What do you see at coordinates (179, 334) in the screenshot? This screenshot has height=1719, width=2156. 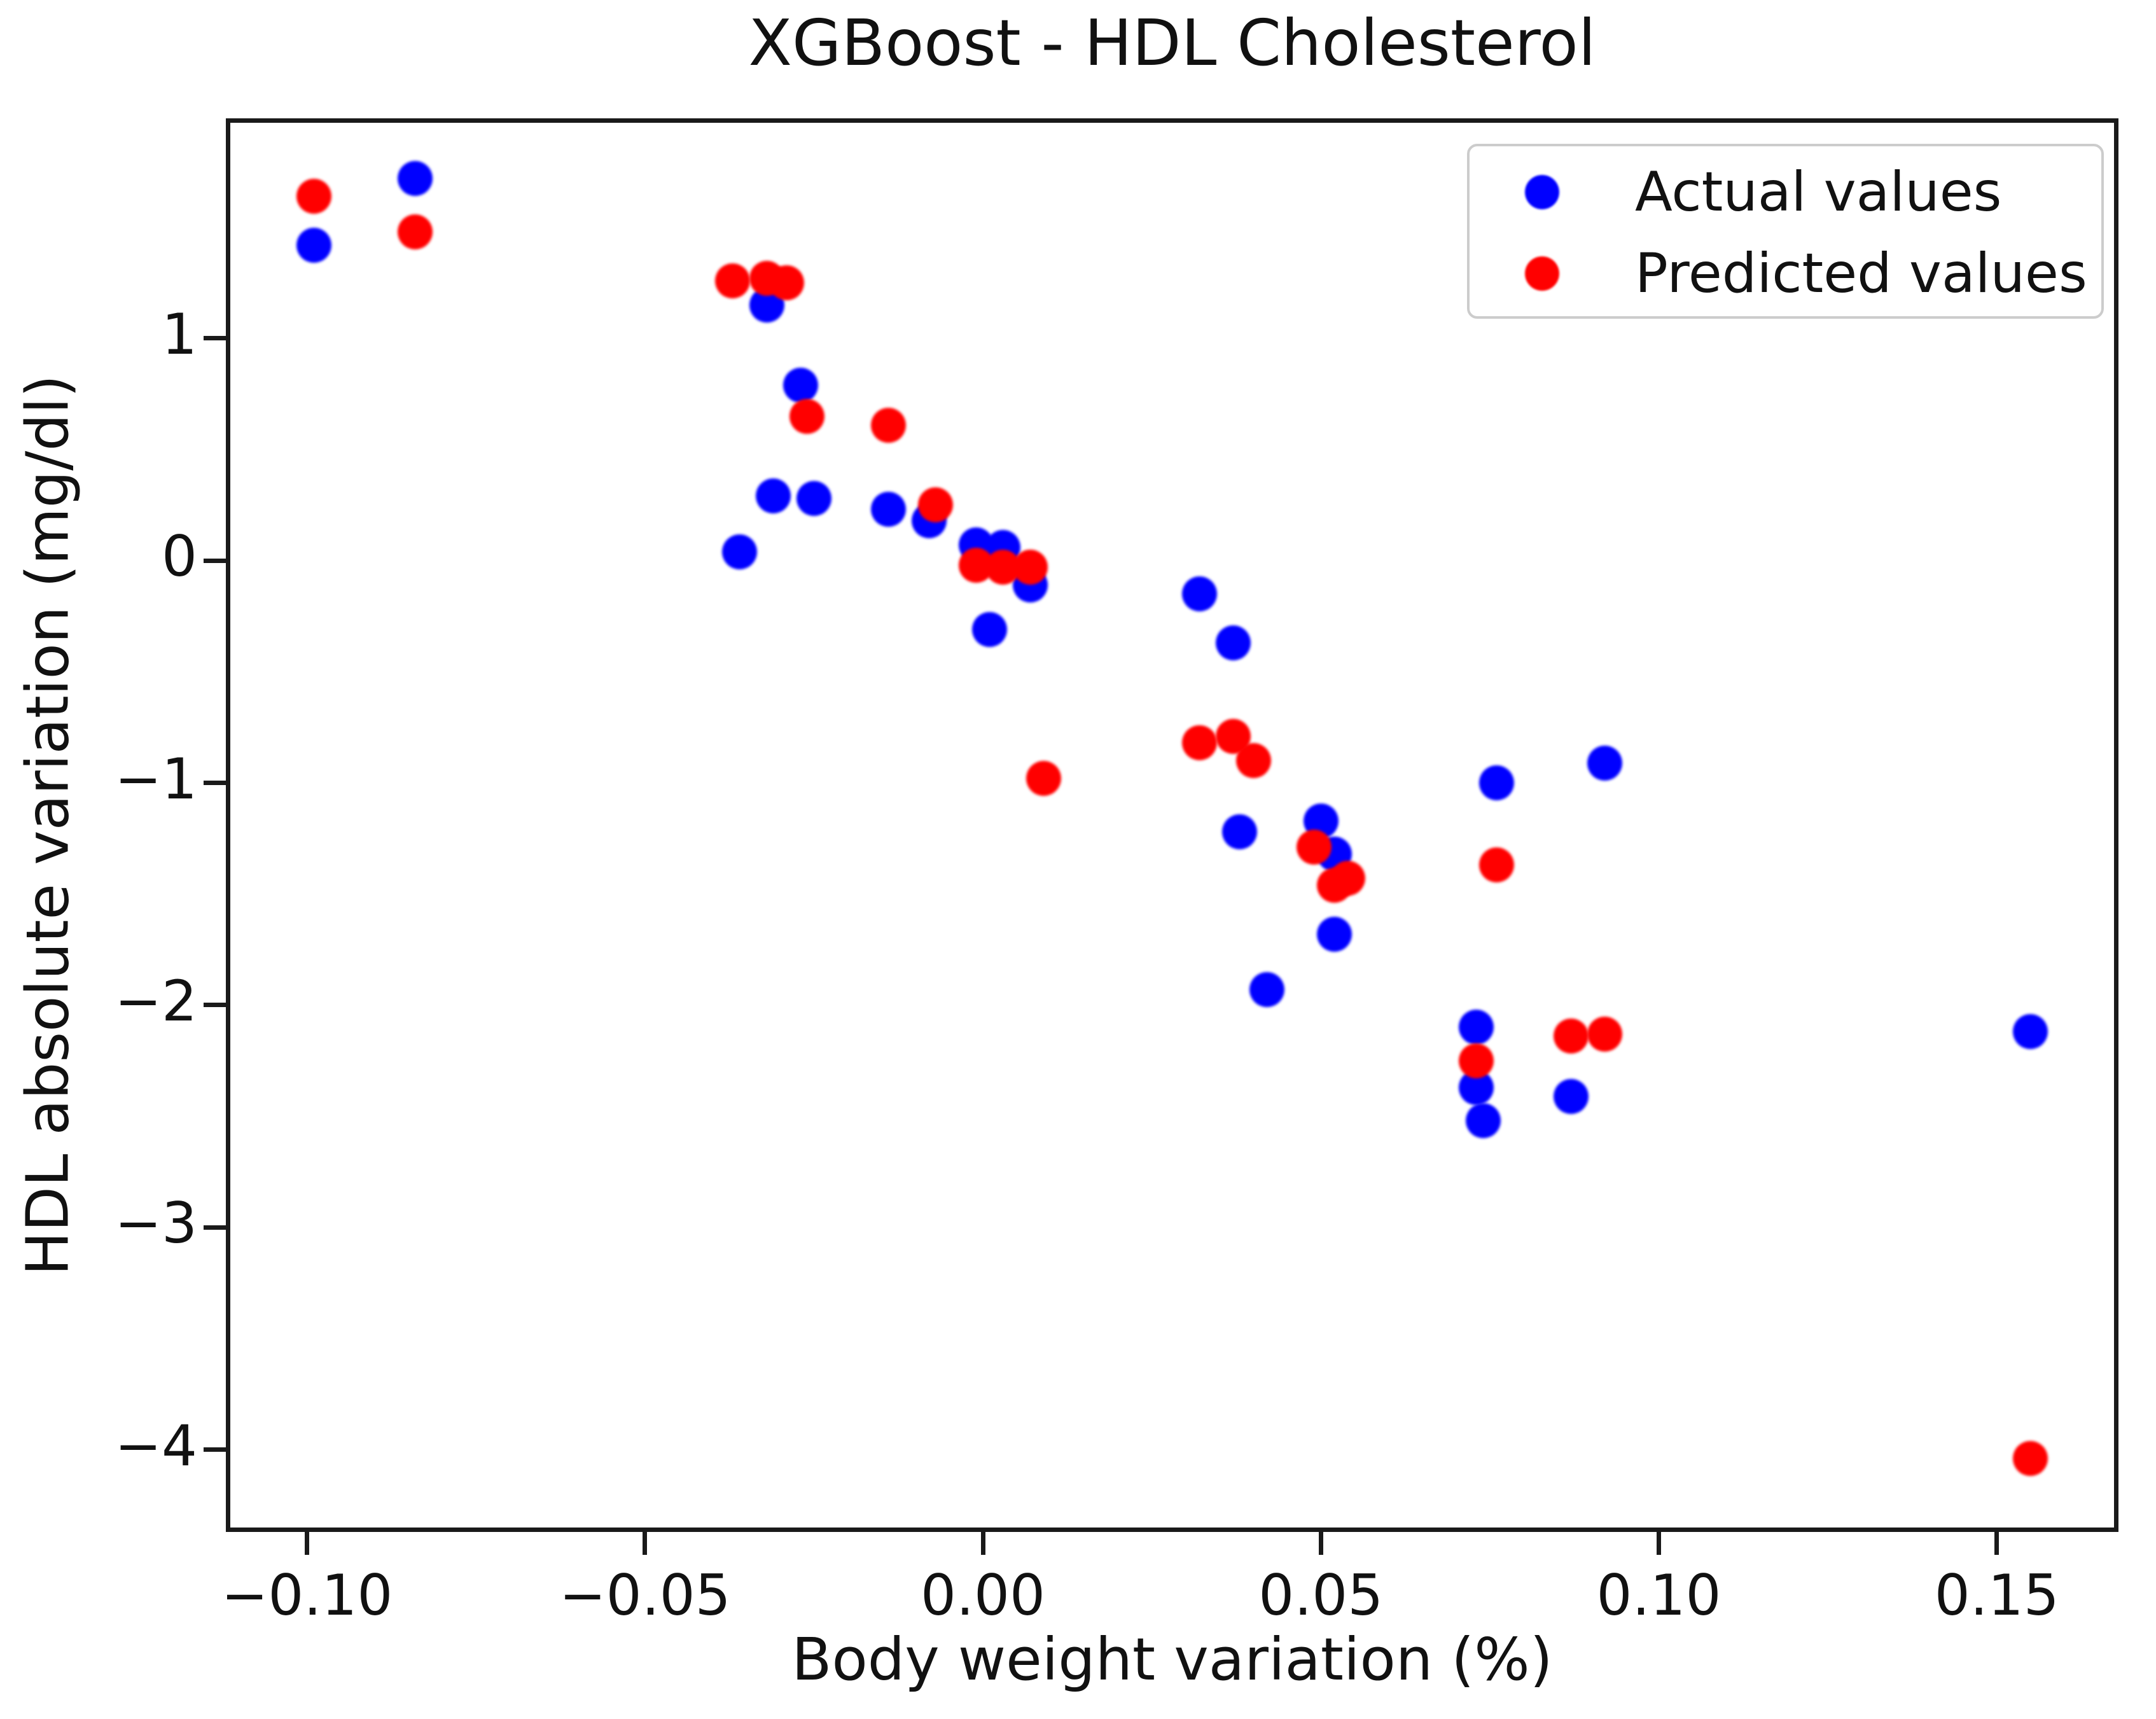 I see `y-tick-label: 1` at bounding box center [179, 334].